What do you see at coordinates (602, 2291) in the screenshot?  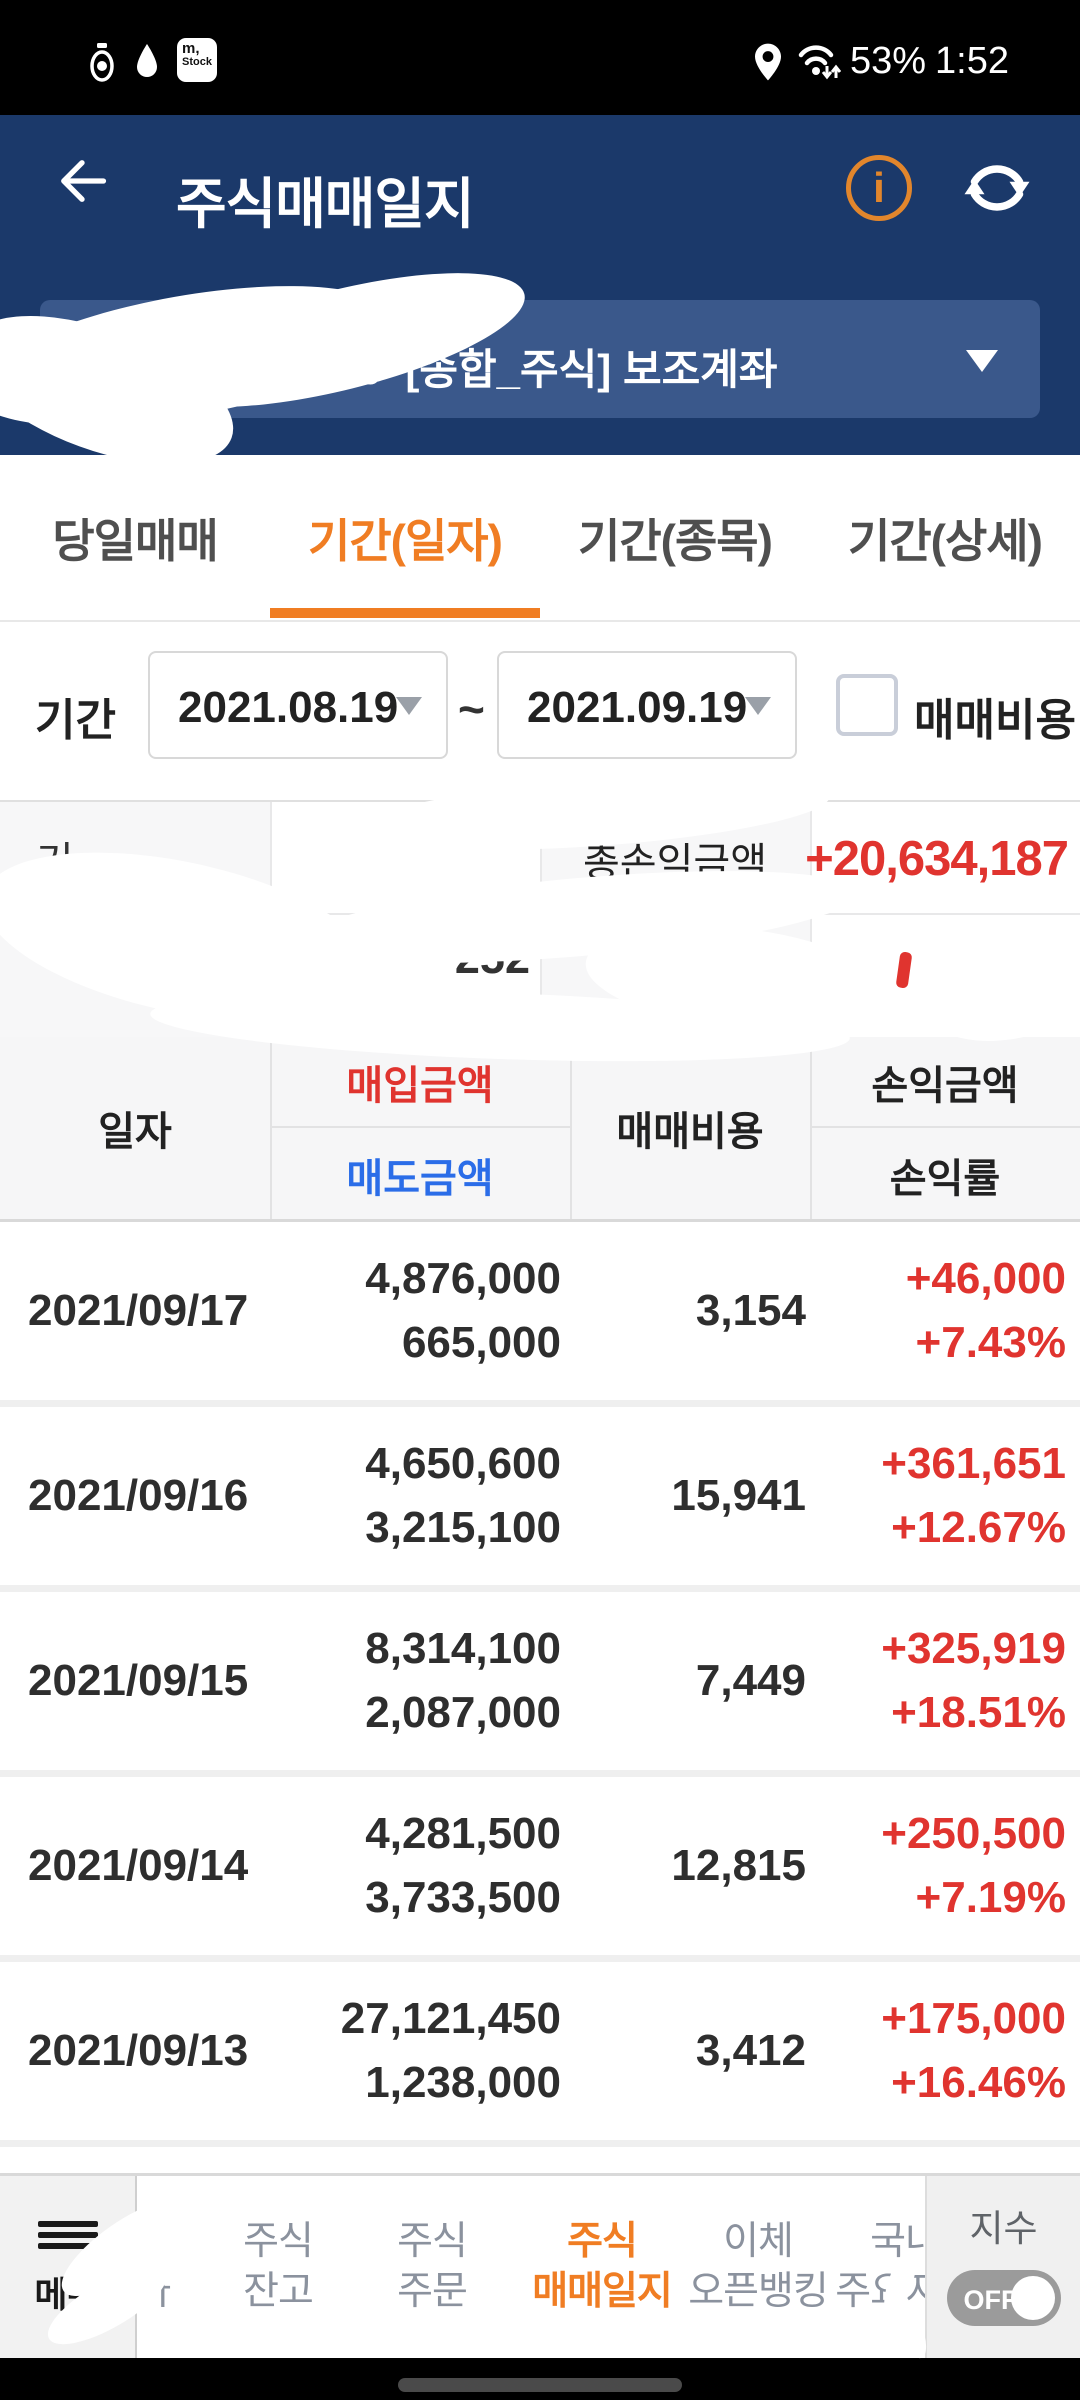 I see `nav-label-line2: 매매일지` at bounding box center [602, 2291].